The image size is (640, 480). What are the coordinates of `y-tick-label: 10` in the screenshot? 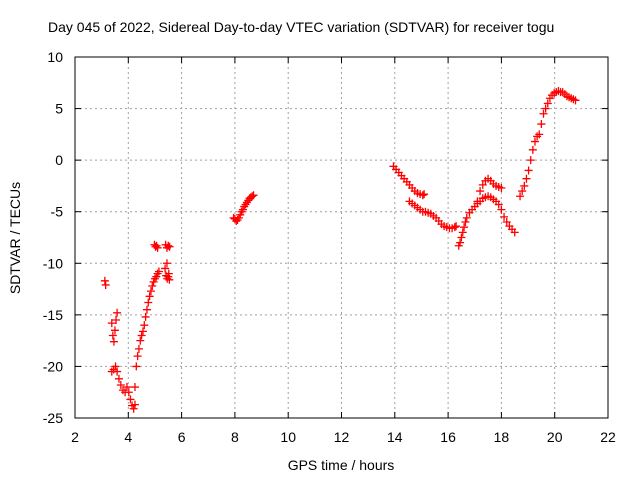 It's located at (55, 57).